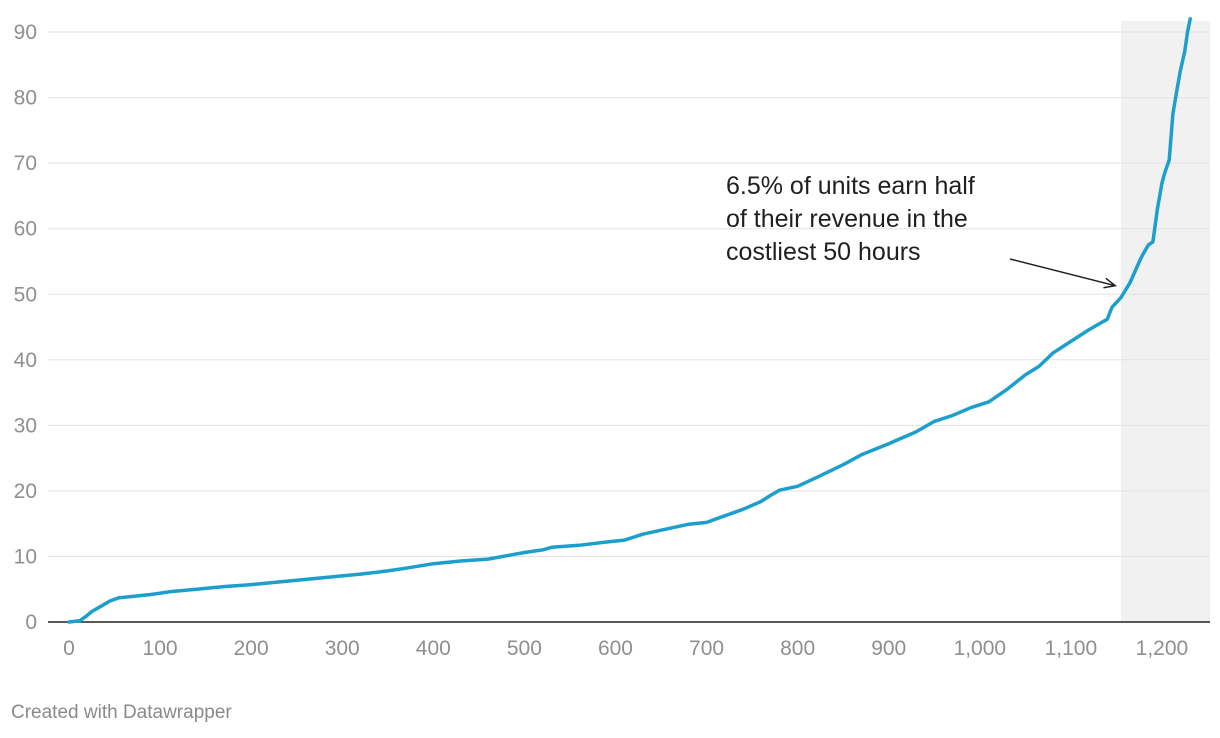  What do you see at coordinates (25, 229) in the screenshot?
I see `y-tick-label: 60` at bounding box center [25, 229].